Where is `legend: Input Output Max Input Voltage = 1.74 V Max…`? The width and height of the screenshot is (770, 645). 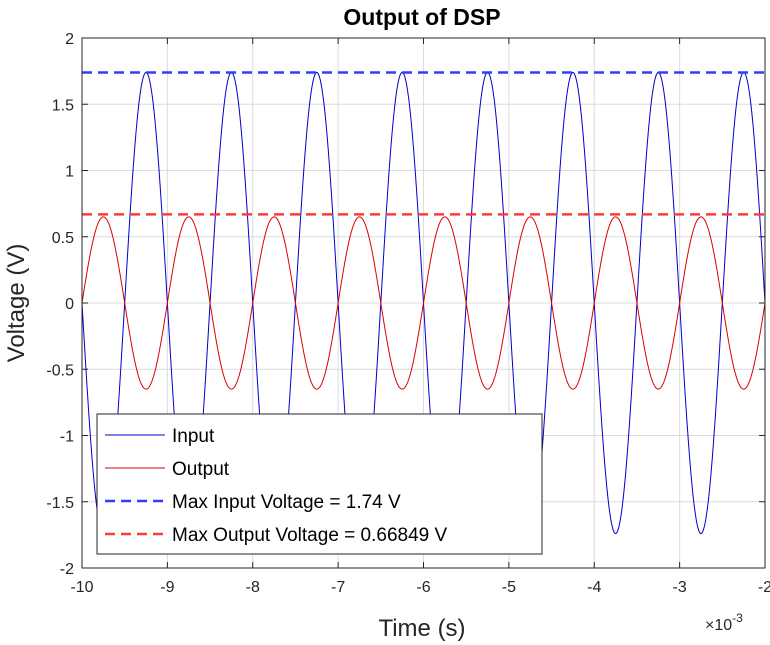 legend: Input Output Max Input Voltage = 1.74 V Max… is located at coordinates (319, 484).